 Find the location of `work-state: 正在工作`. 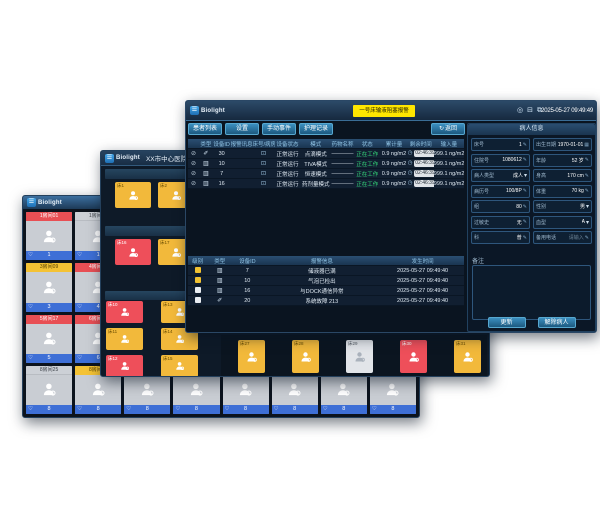

work-state: 正在工作 is located at coordinates (367, 184).